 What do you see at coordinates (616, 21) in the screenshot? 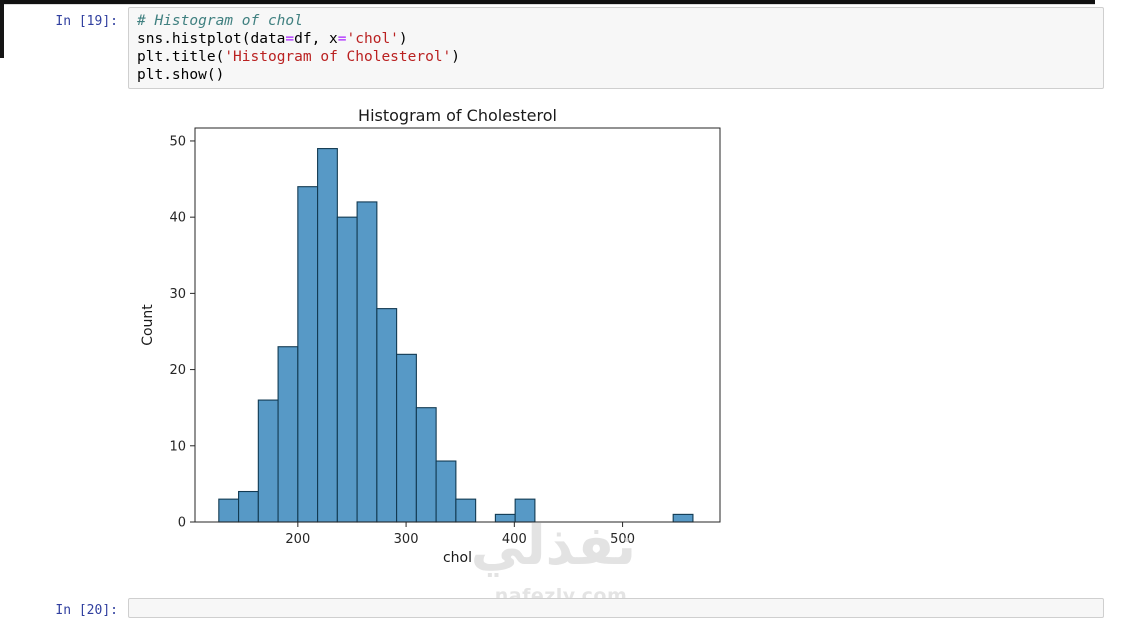
I see `code-line: # Histogram of chol` at bounding box center [616, 21].